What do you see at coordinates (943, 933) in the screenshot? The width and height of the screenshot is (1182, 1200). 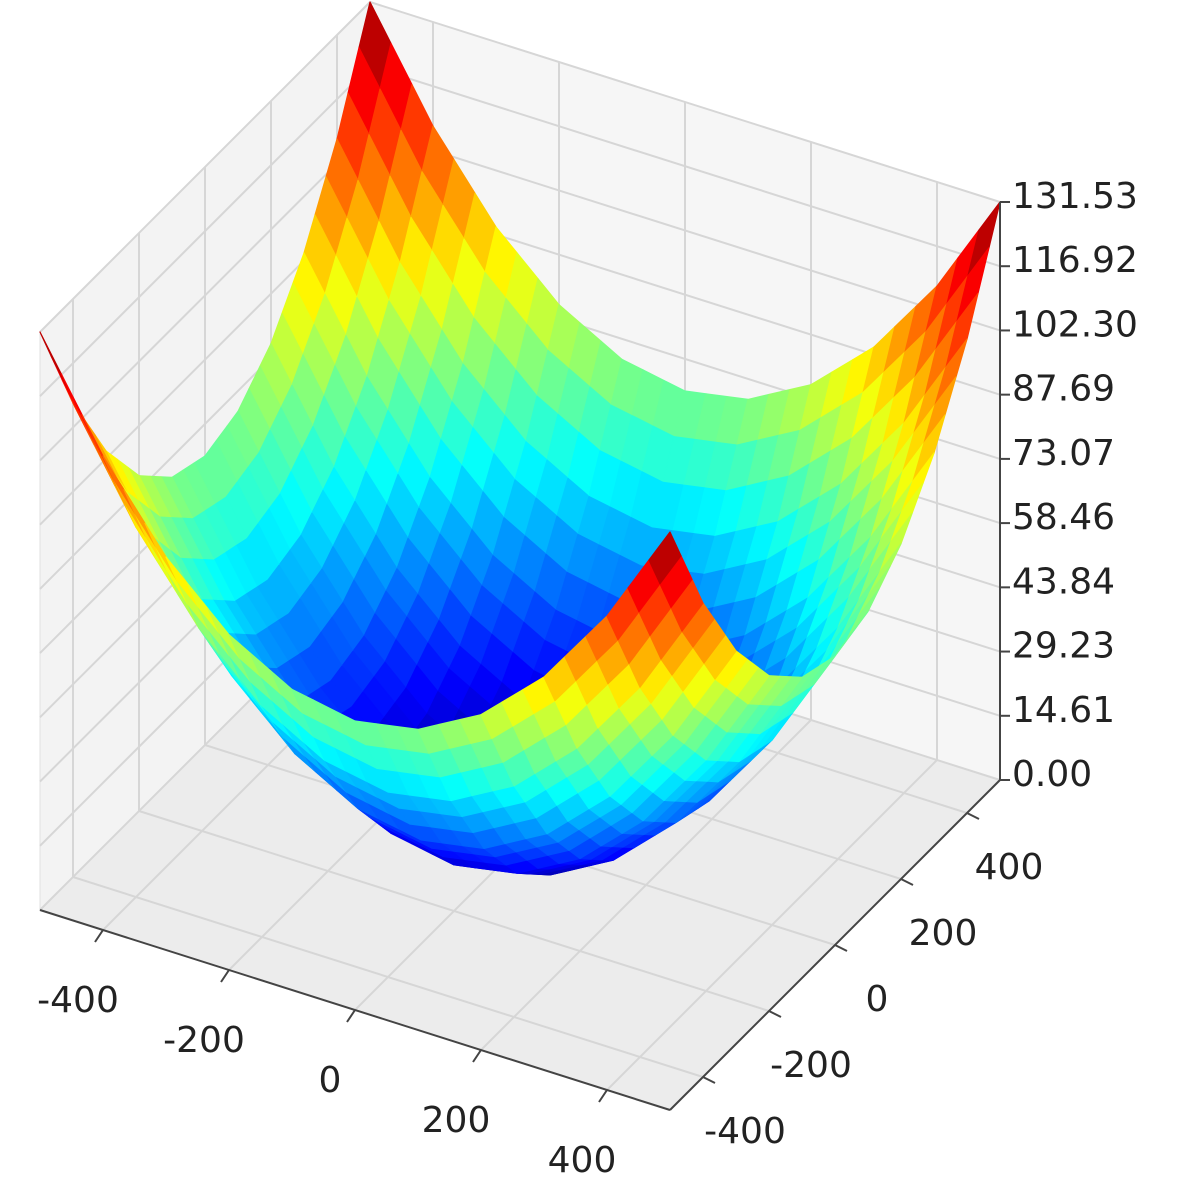 I see `y-tick-label: 200` at bounding box center [943, 933].